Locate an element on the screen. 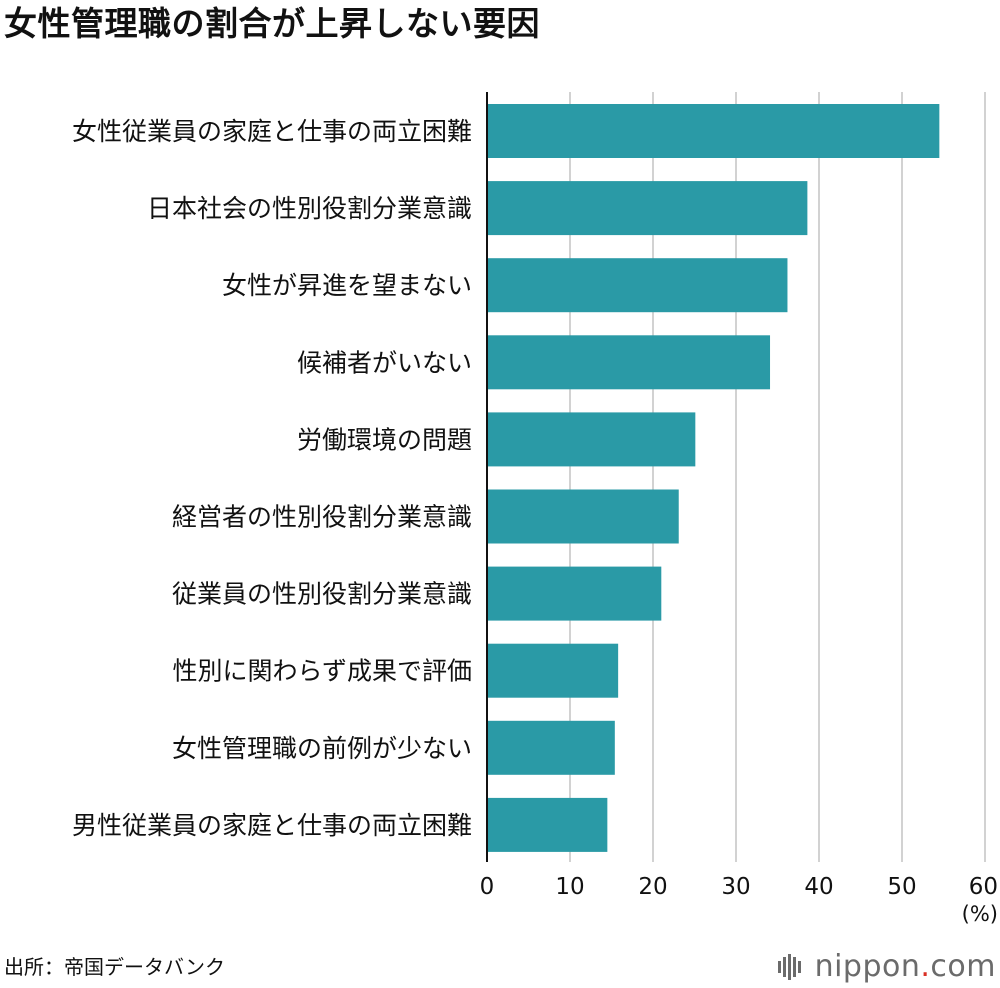  category-label: 経営者の性別役割分業意識 is located at coordinates (322, 517).